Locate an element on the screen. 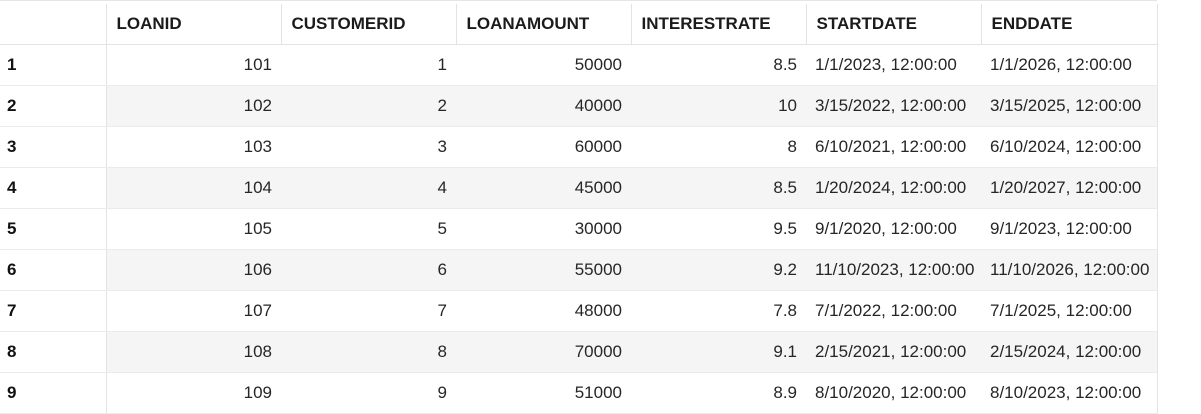 The width and height of the screenshot is (1201, 414). cell-loanamount: 30000 is located at coordinates (543, 229).